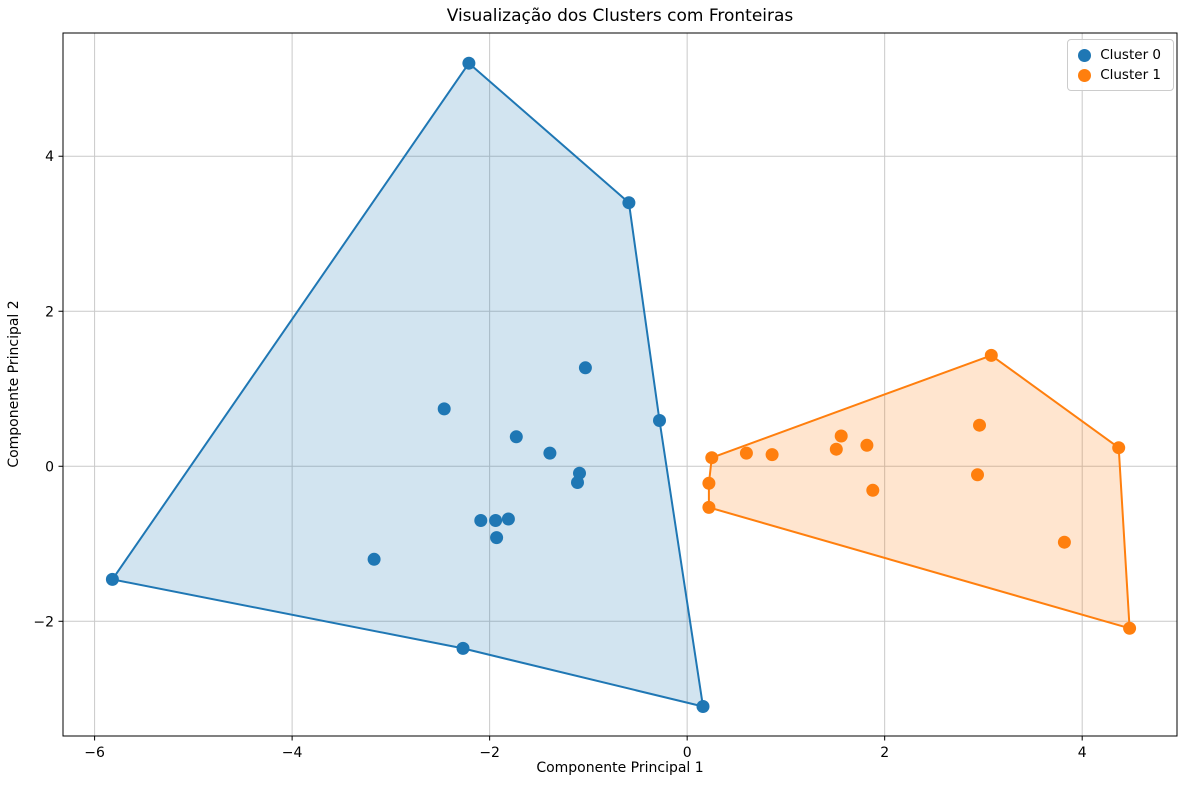 The width and height of the screenshot is (1189, 790). I want to click on x-tick-label: 4, so click(1082, 753).